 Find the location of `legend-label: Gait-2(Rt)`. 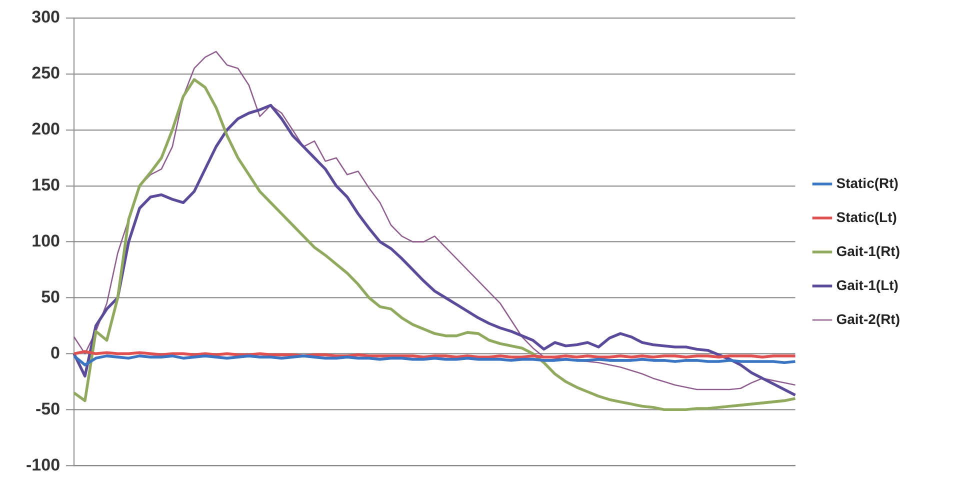

legend-label: Gait-2(Rt) is located at coordinates (868, 318).